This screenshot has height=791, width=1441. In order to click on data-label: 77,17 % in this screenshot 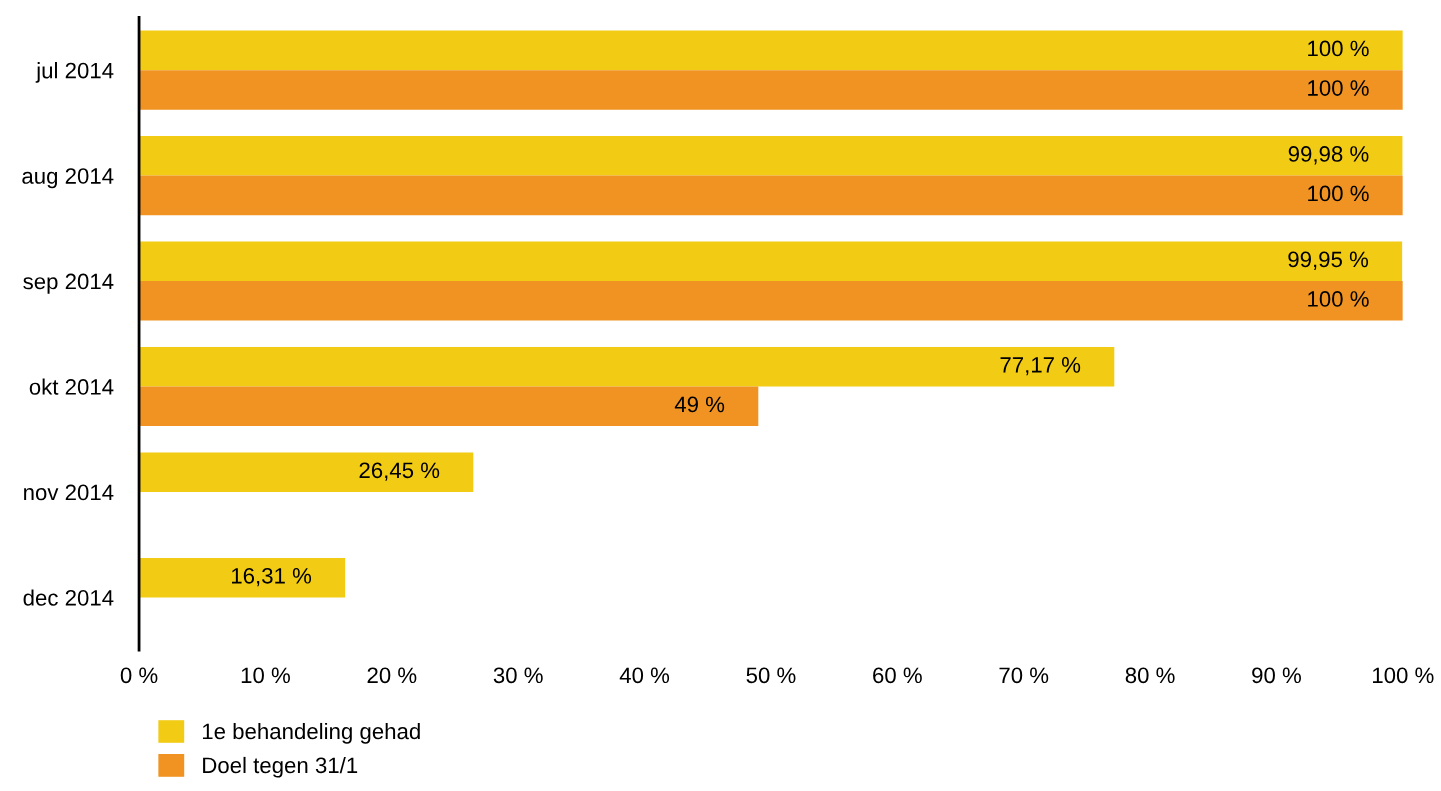, I will do `click(1040, 366)`.